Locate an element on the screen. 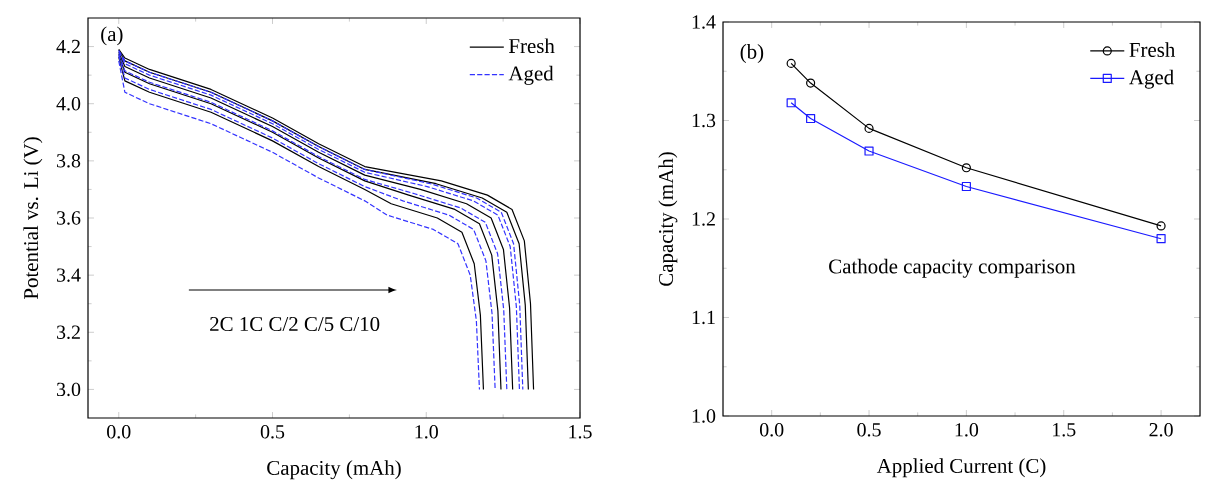  y-tick-label: 1.2 is located at coordinates (703, 219).